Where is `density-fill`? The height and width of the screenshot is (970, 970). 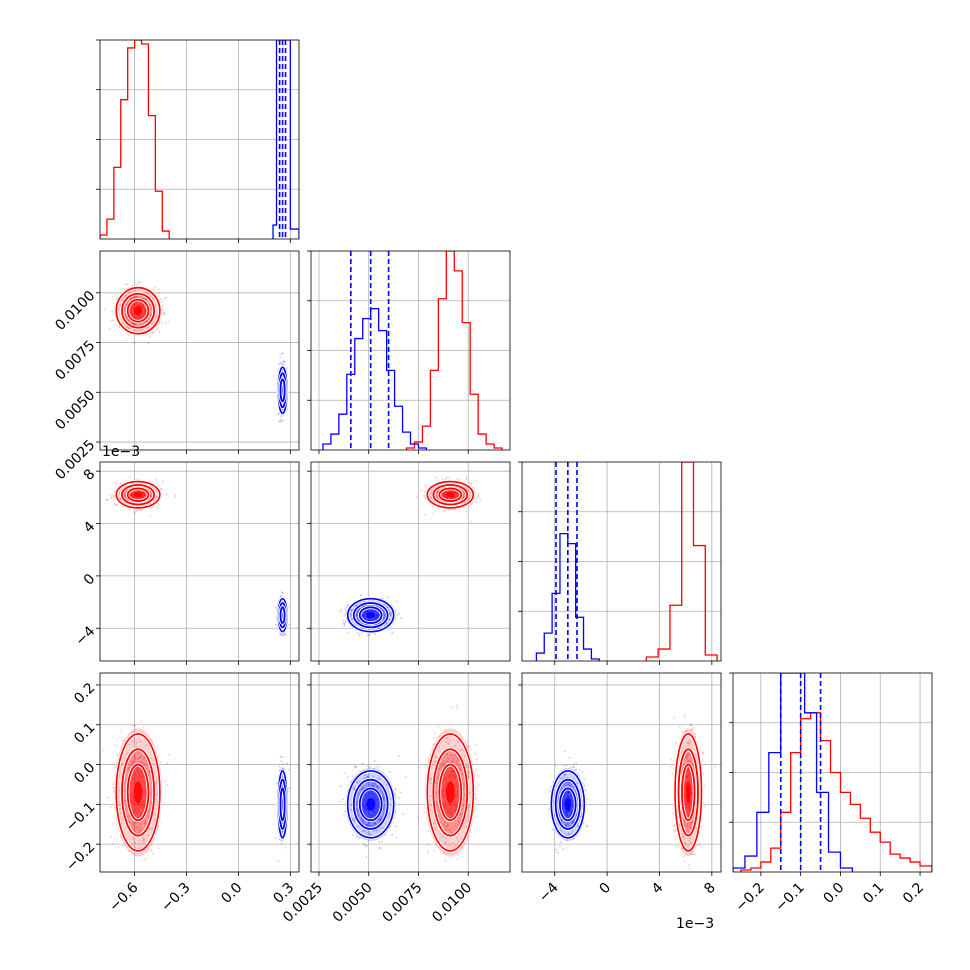
density-fill is located at coordinates (450, 495).